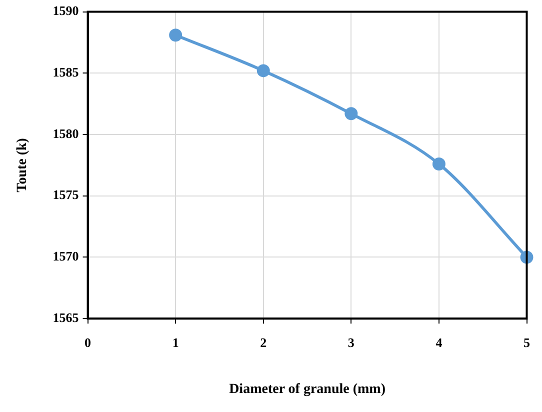 The width and height of the screenshot is (542, 412). Describe the element at coordinates (66, 72) in the screenshot. I see `y-tick-label: 1585` at that location.